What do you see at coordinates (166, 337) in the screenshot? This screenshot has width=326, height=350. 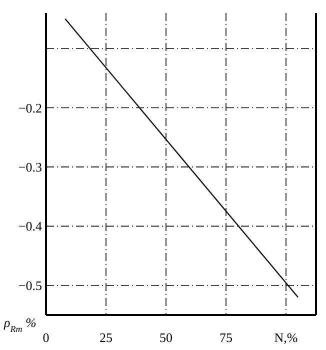 I see `x-tick-label: 50` at bounding box center [166, 337].